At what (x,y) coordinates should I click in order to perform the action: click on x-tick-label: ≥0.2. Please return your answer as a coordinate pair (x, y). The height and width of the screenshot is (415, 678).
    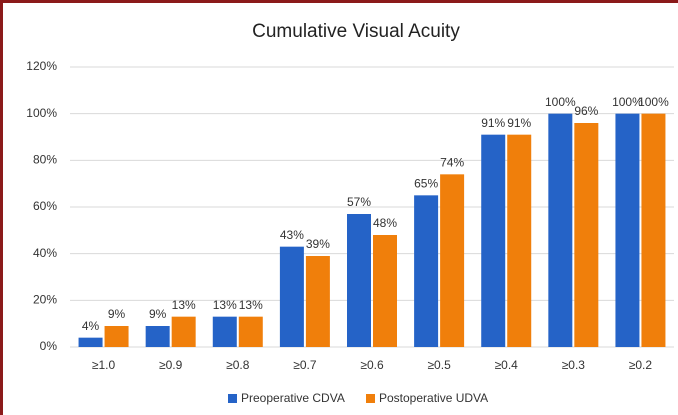
    Looking at the image, I should click on (641, 365).